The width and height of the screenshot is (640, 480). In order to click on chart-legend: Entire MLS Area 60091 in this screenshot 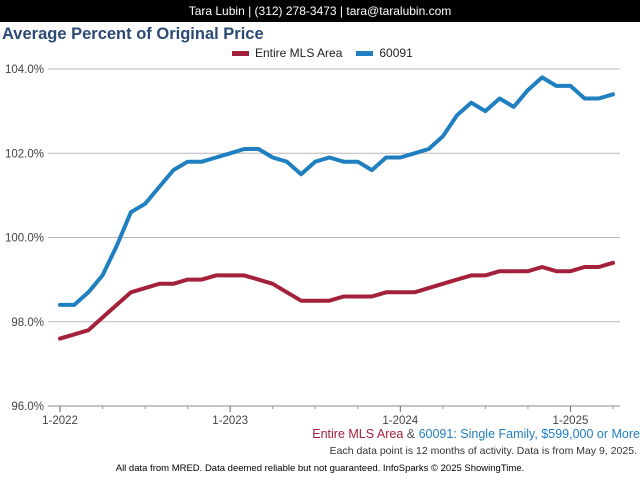, I will do `click(329, 53)`.